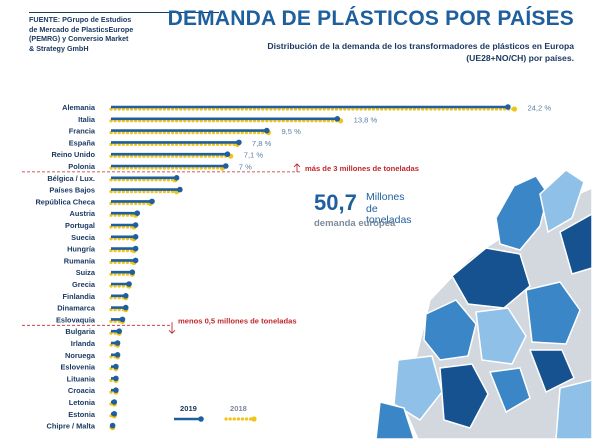 The image size is (592, 439). What do you see at coordinates (539, 108) in the screenshot?
I see `value-label: 24,2 %` at bounding box center [539, 108].